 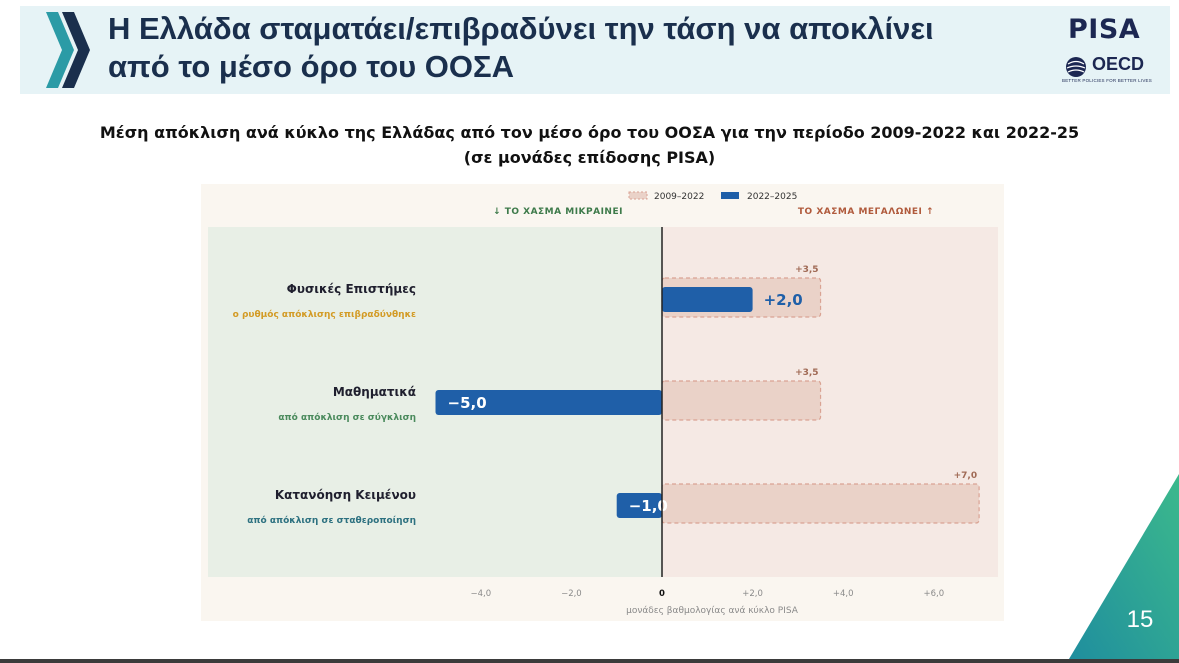 I want to click on value-label-2022-2025-2: −5,0, so click(x=467, y=403).